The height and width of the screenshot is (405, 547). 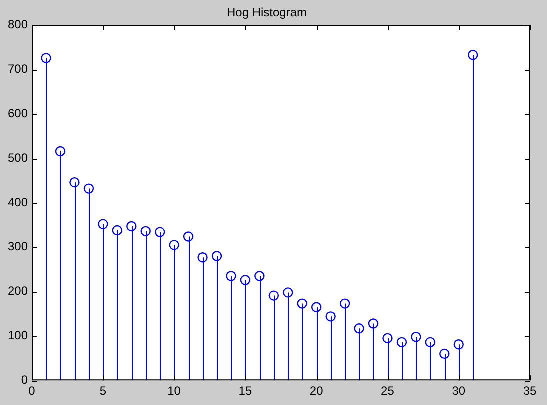 I want to click on y-tick-label: 700, so click(x=18, y=69).